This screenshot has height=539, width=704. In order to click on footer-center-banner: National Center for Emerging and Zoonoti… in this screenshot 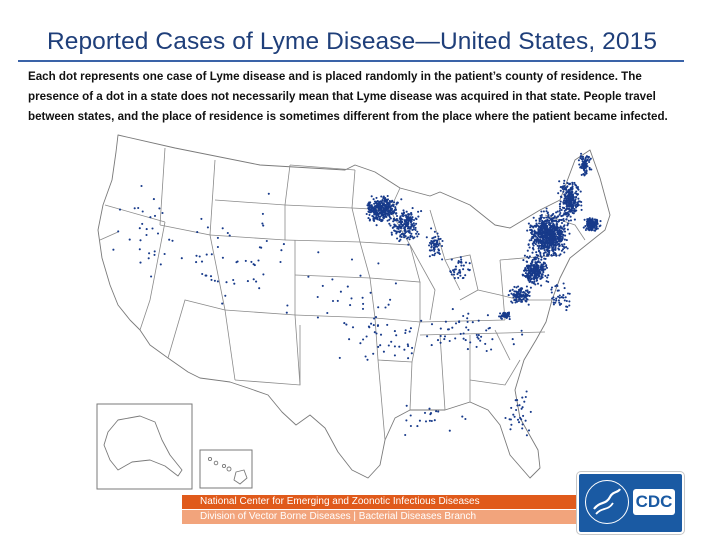, I will do `click(389, 502)`.